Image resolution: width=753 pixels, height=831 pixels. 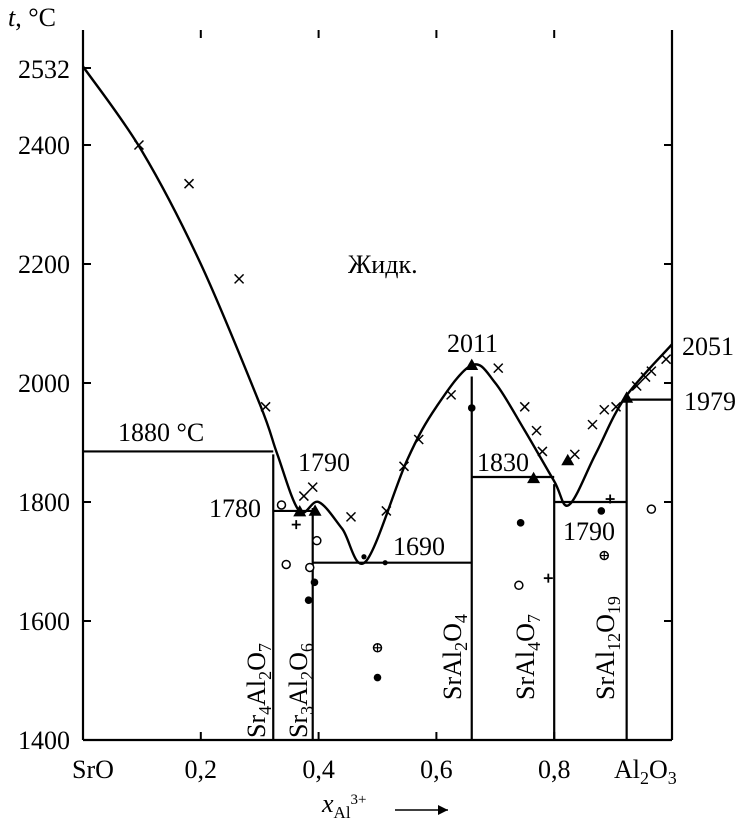 What do you see at coordinates (527, 657) in the screenshot?
I see `compound-label: SrAl4O7` at bounding box center [527, 657].